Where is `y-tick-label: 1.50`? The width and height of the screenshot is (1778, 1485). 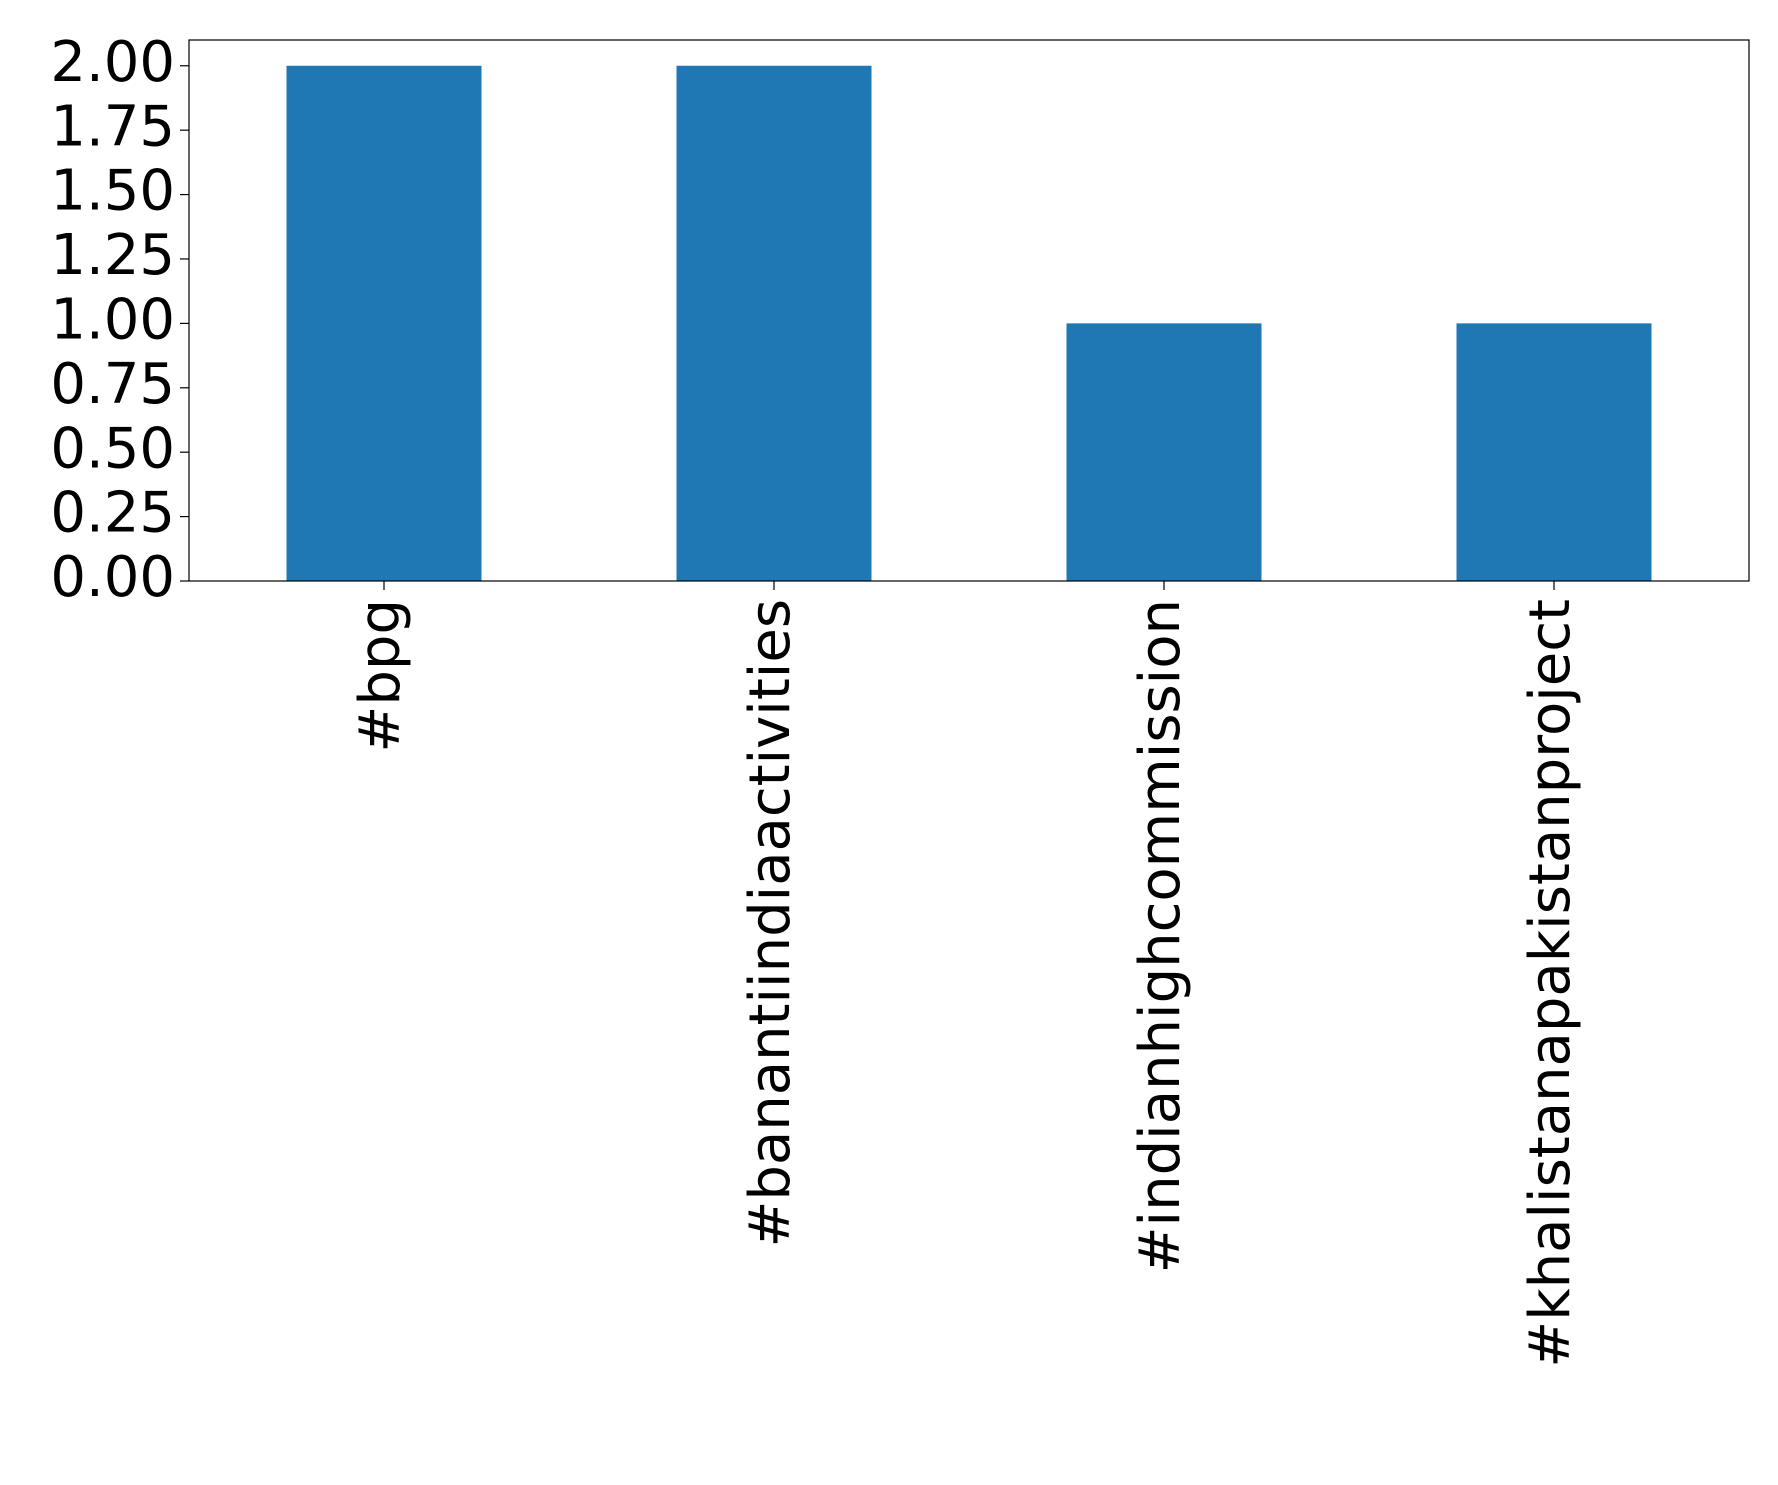
y-tick-label: 1.50 is located at coordinates (112, 191).